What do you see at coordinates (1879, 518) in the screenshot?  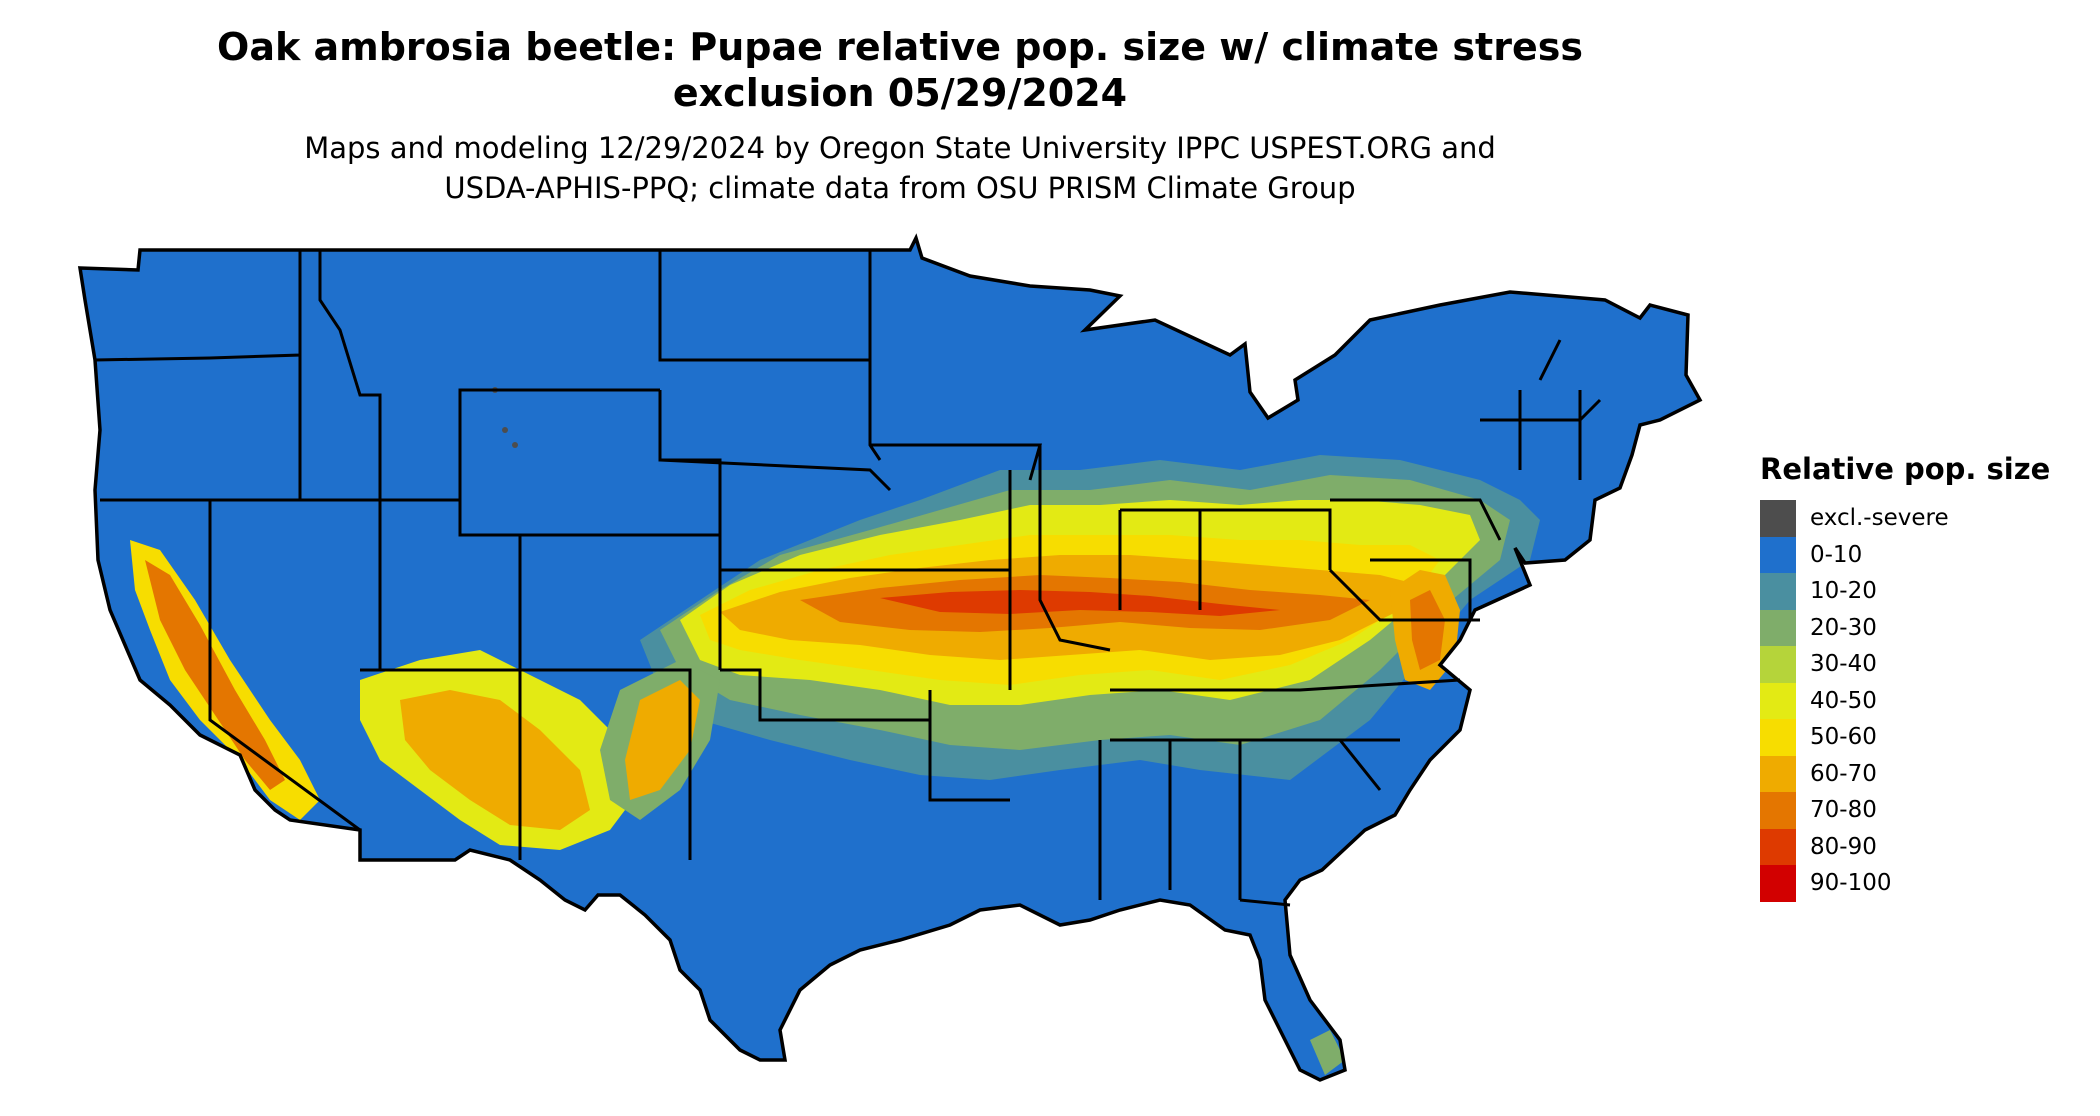 I see `legend-label: excl.-severe` at bounding box center [1879, 518].